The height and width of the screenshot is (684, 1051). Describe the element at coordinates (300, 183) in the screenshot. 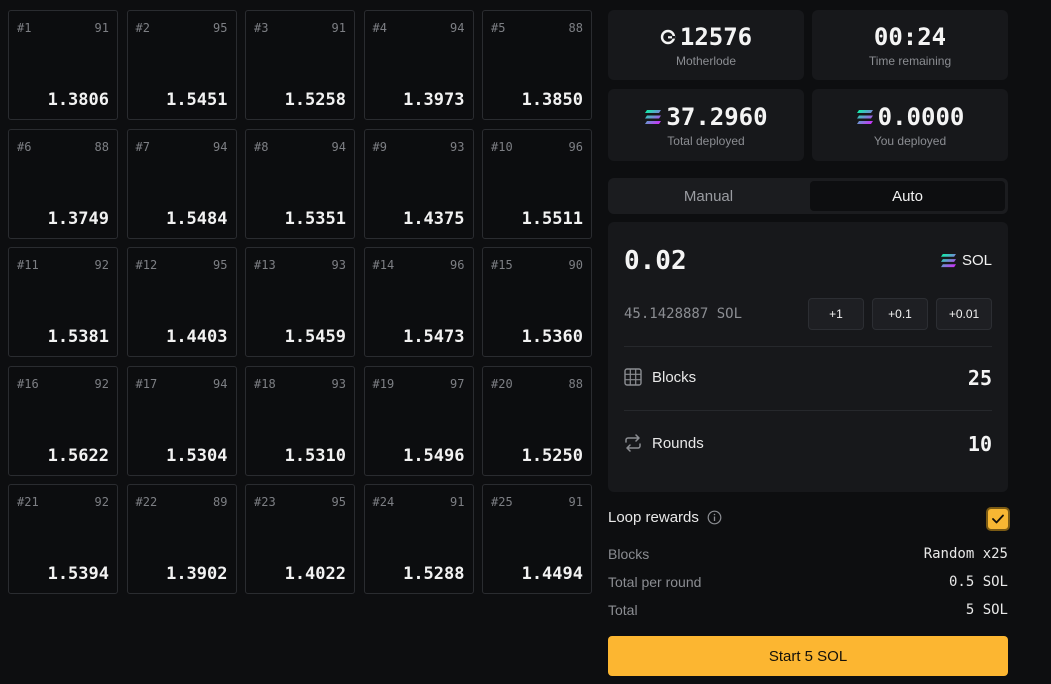

I see `grid-cell: #8 94 1.5351` at that location.